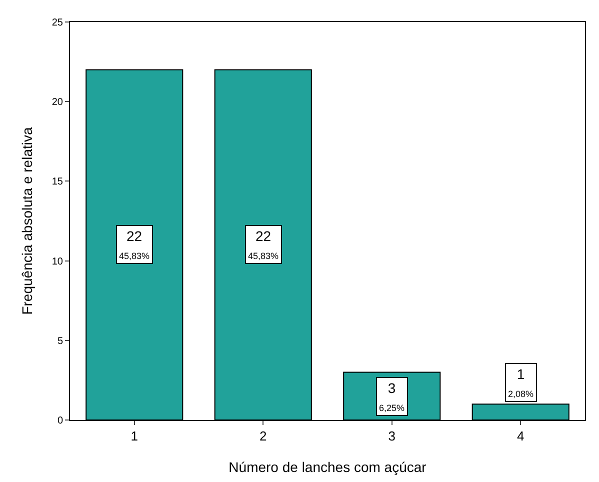 This screenshot has width=599, height=482. Describe the element at coordinates (58, 262) in the screenshot. I see `y-tick-label: 10` at that location.